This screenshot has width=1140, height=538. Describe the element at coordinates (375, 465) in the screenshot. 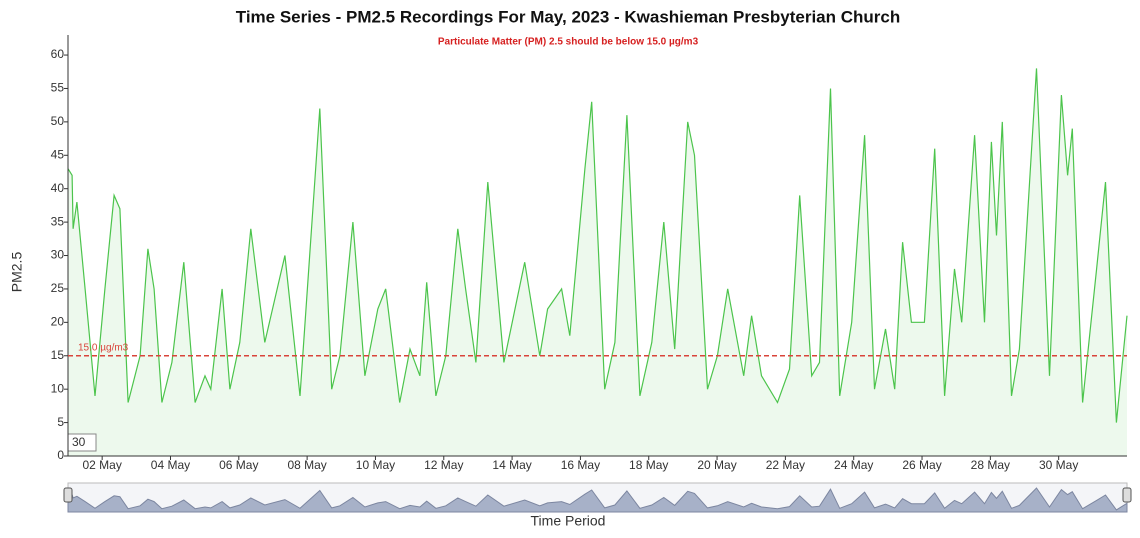

I see `x-tick-label: 10 May` at that location.